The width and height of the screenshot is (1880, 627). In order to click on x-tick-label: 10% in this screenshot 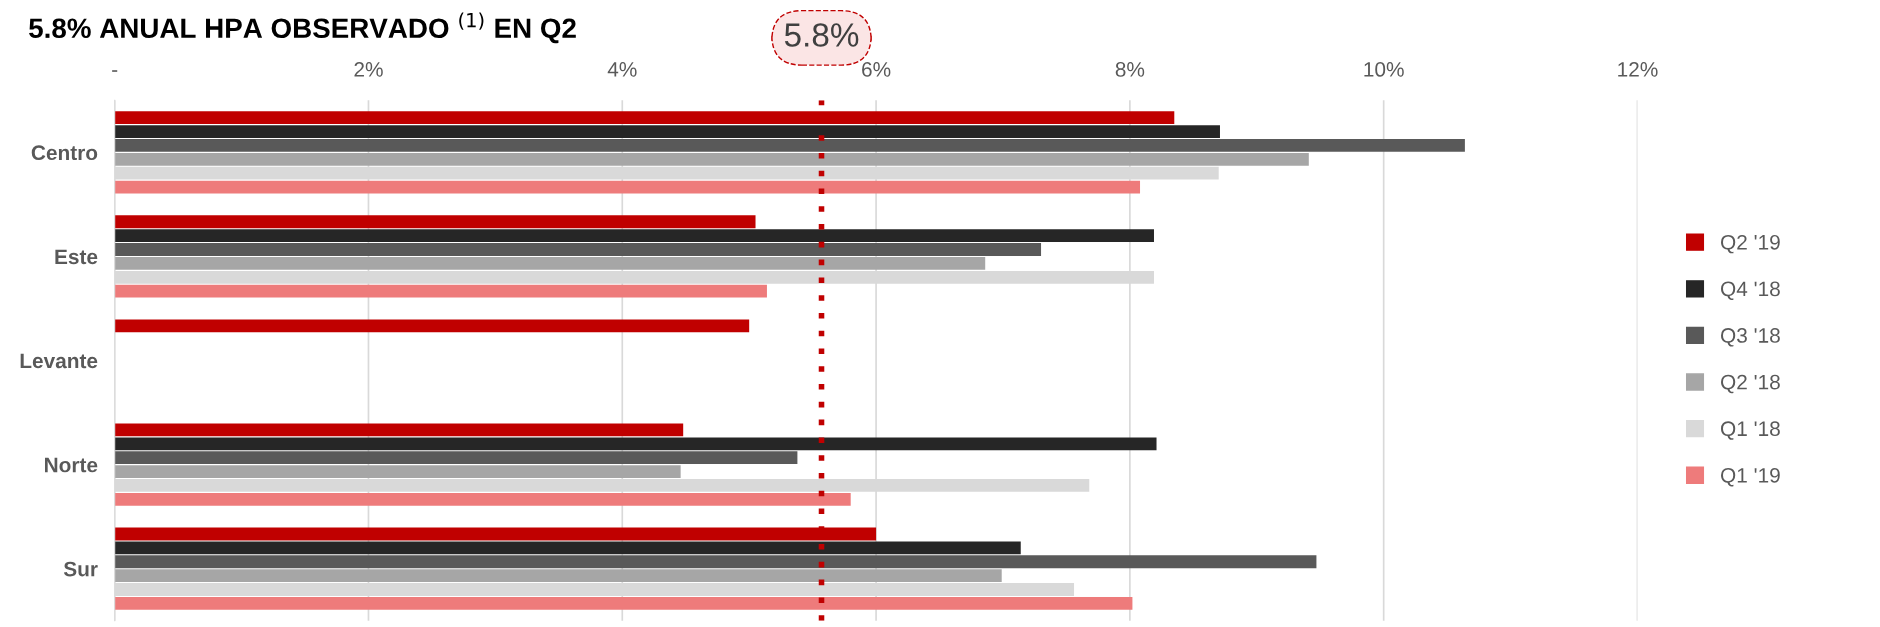, I will do `click(1384, 69)`.